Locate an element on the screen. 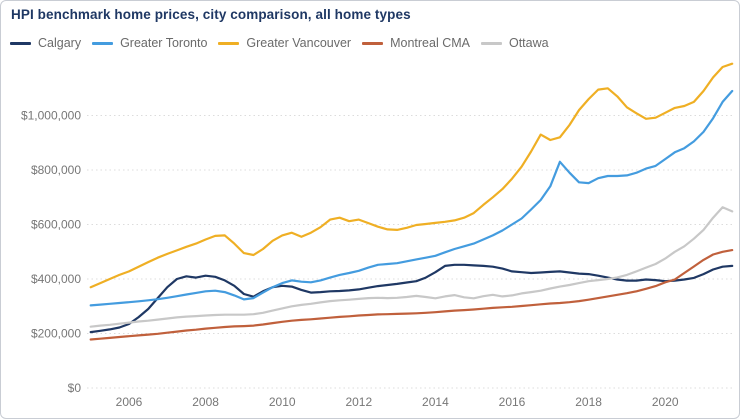  legend-label: Montreal CMA is located at coordinates (430, 43).